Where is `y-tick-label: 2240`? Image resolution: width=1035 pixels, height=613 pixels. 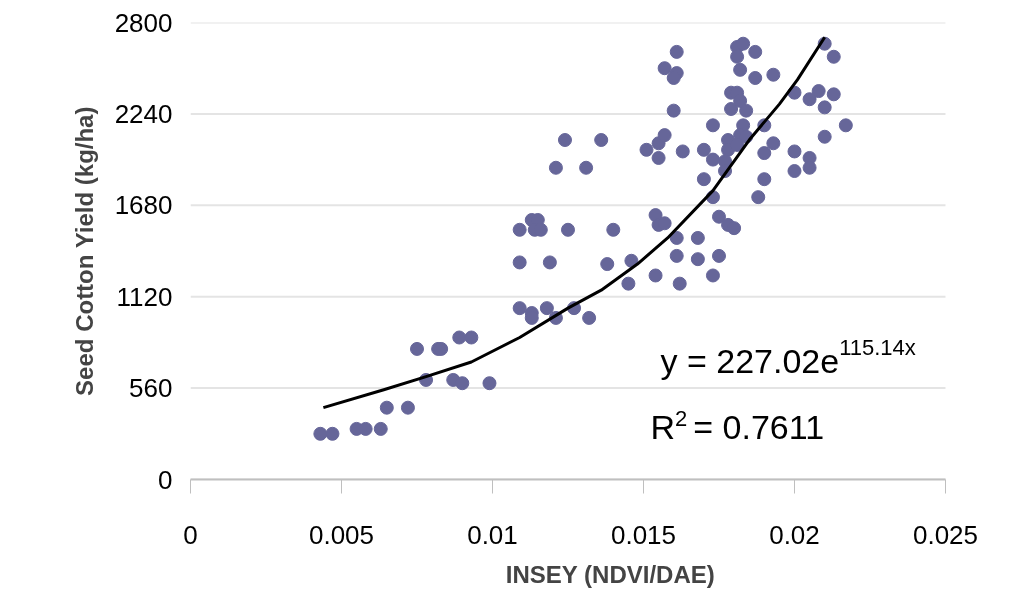 y-tick-label: 2240 is located at coordinates (143, 113).